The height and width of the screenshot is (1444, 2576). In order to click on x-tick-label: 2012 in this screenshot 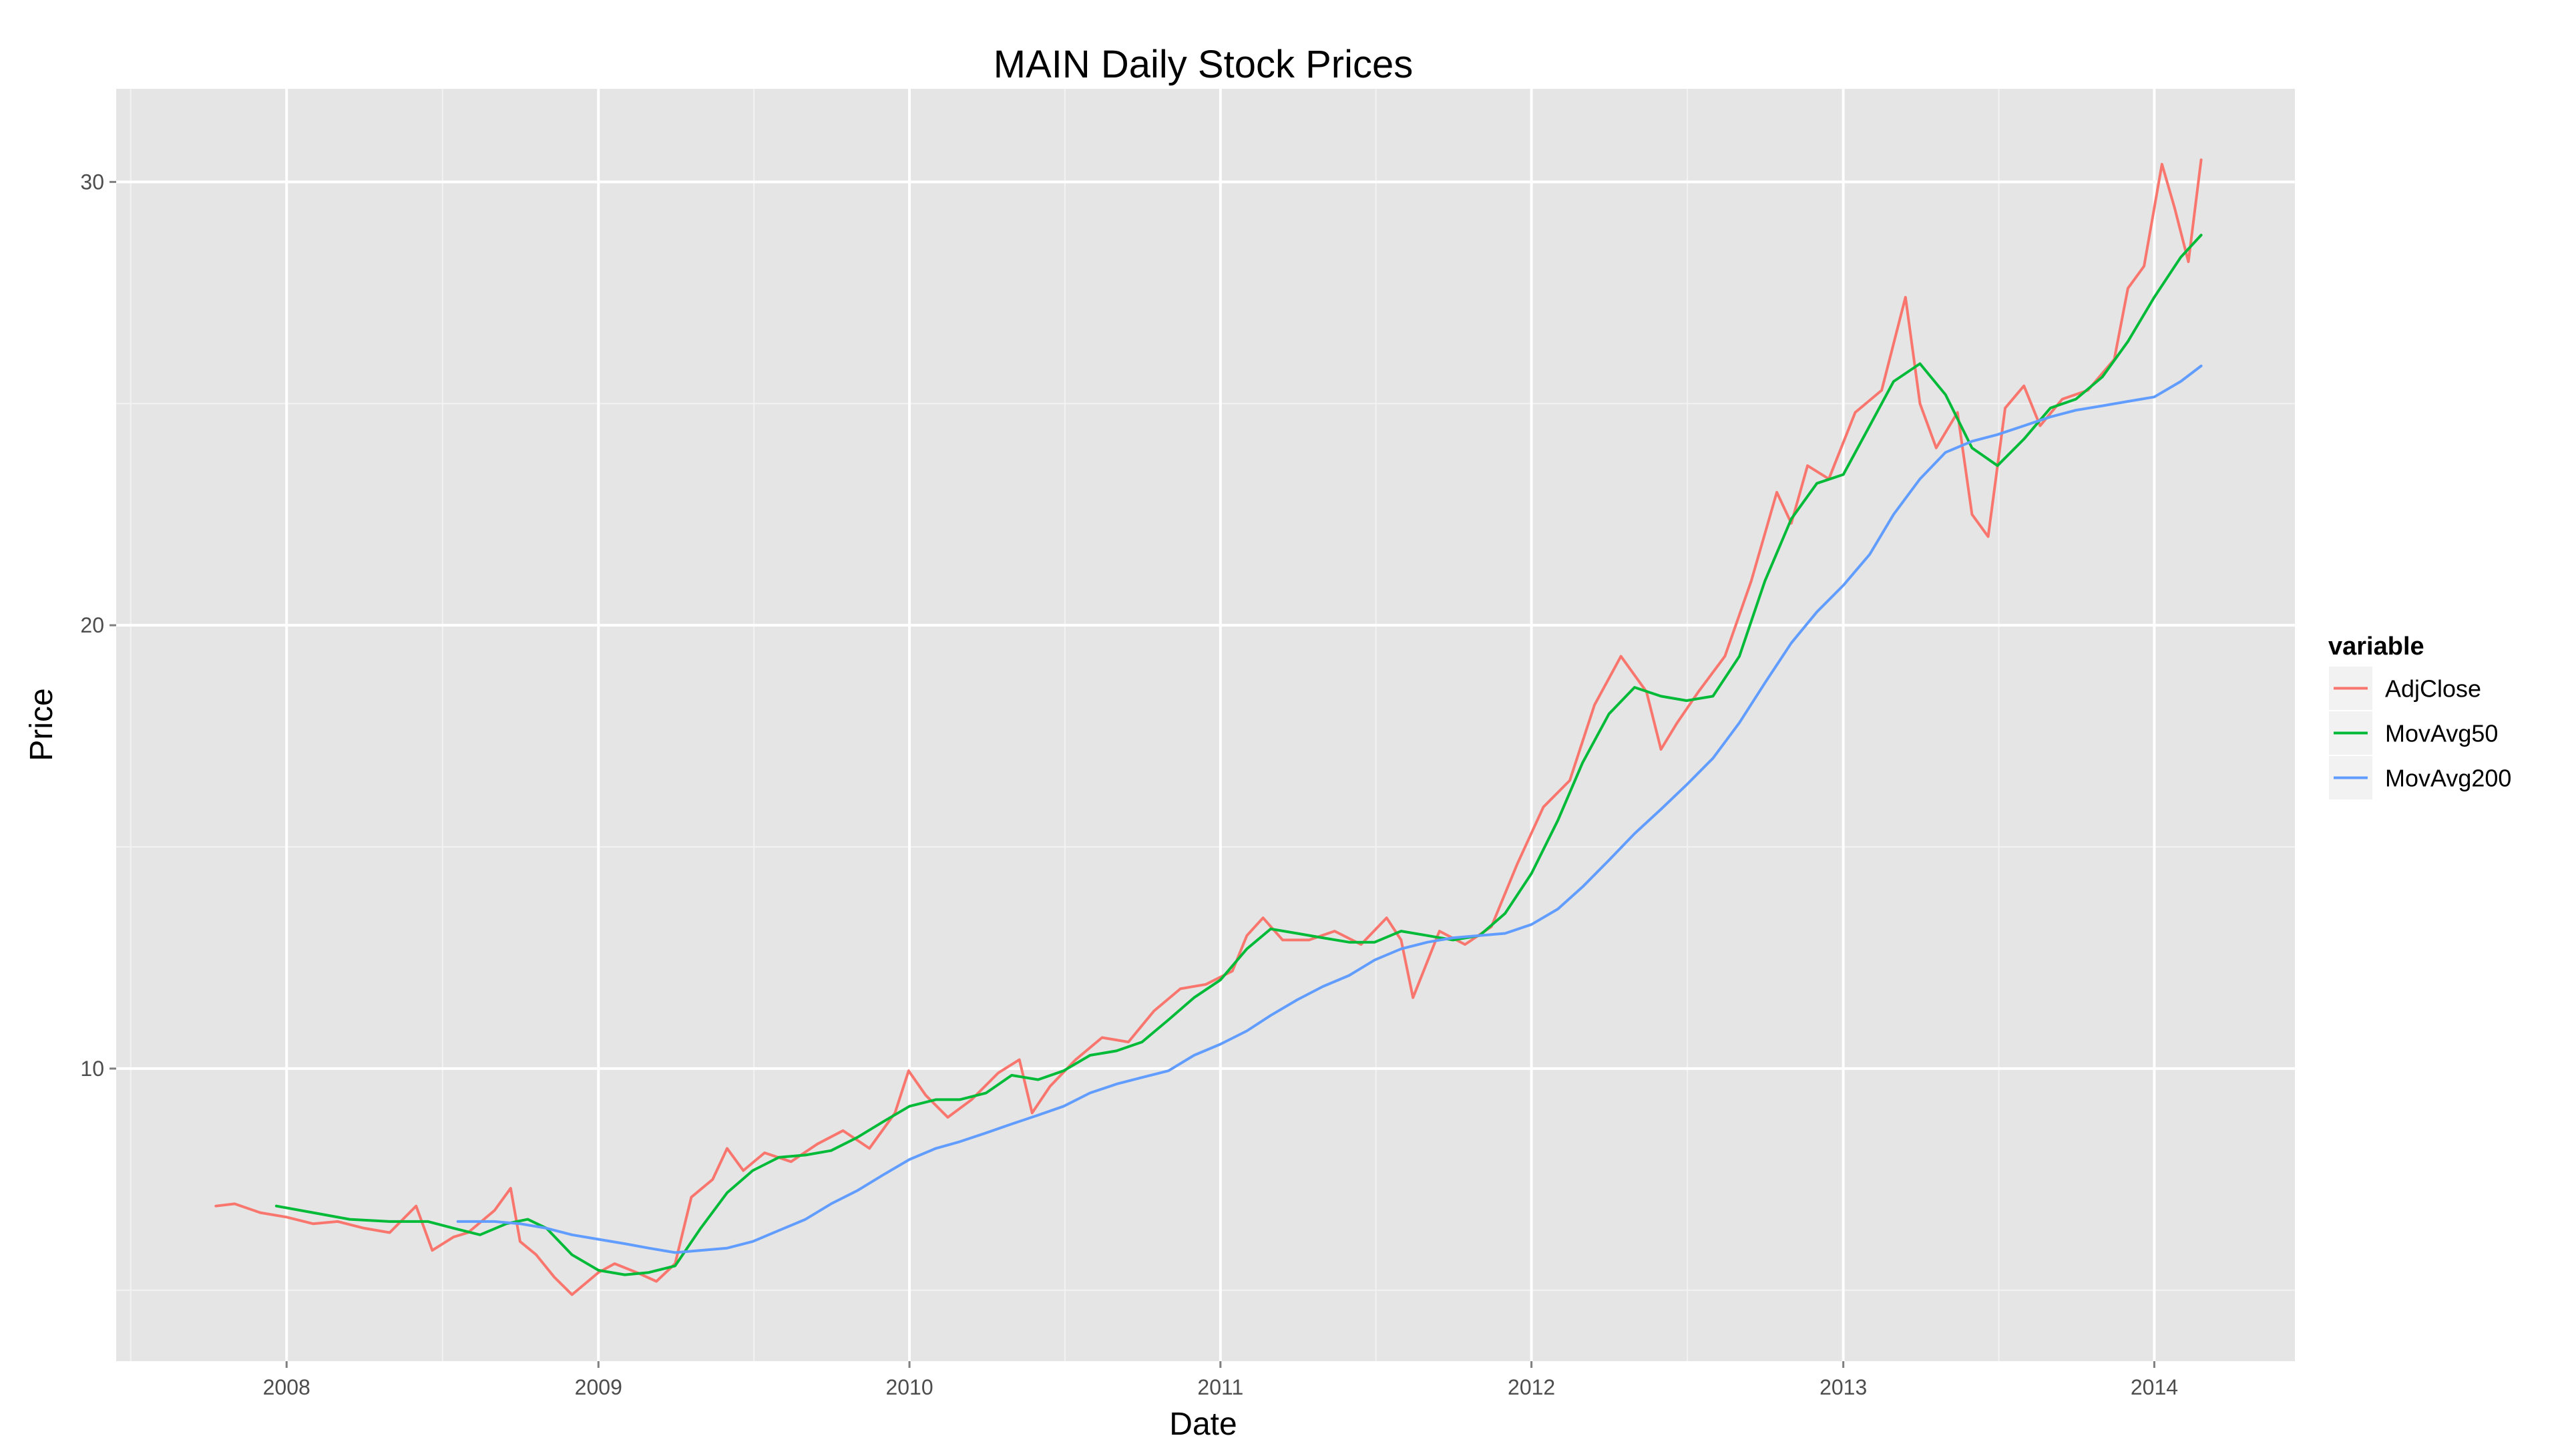, I will do `click(1531, 1387)`.